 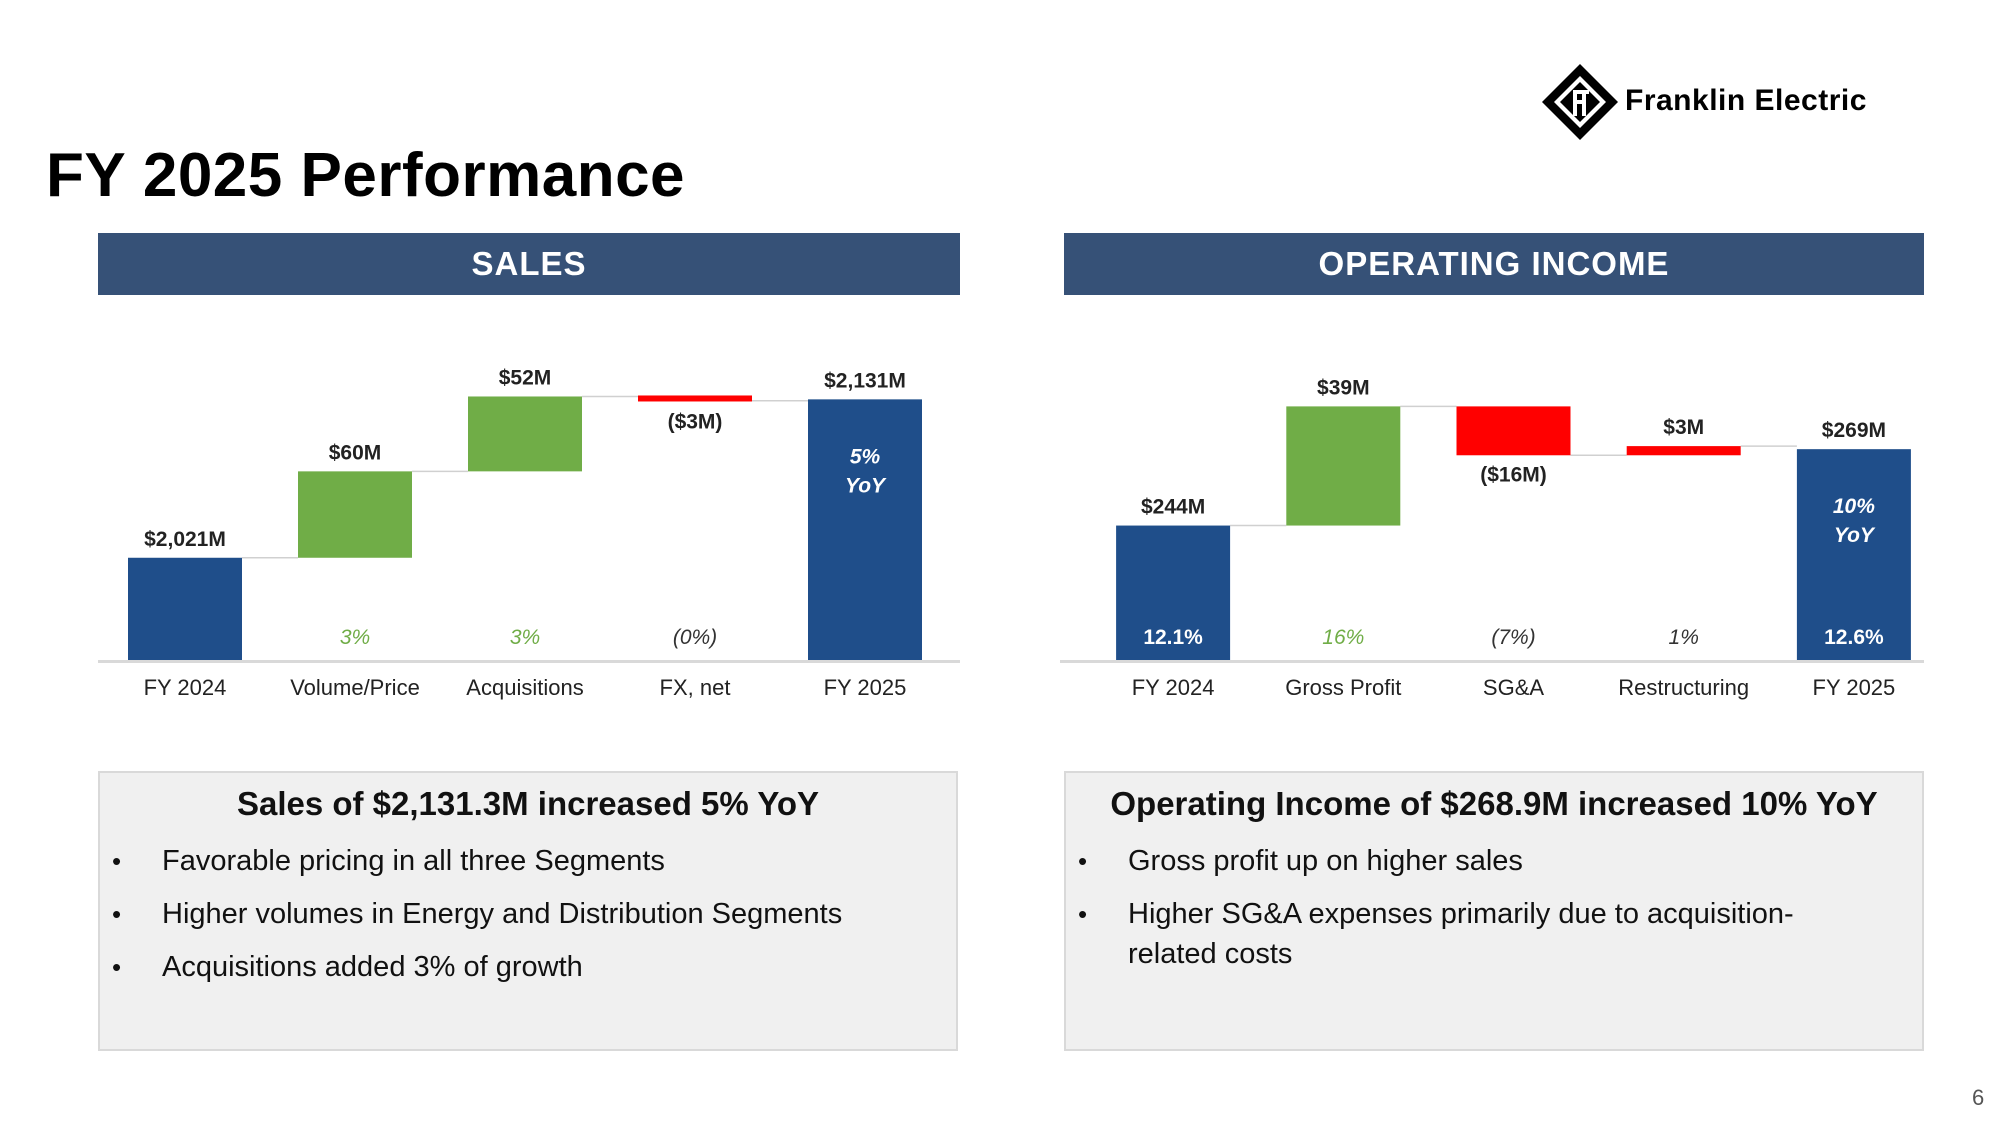 I want to click on pct-label: (0%), so click(x=695, y=637).